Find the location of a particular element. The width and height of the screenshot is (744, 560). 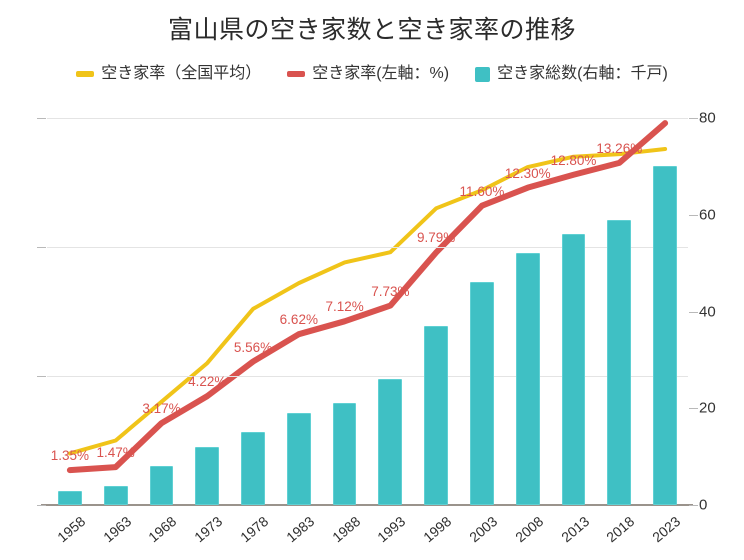

x-axis-tick-label: 1988 is located at coordinates (345, 529).